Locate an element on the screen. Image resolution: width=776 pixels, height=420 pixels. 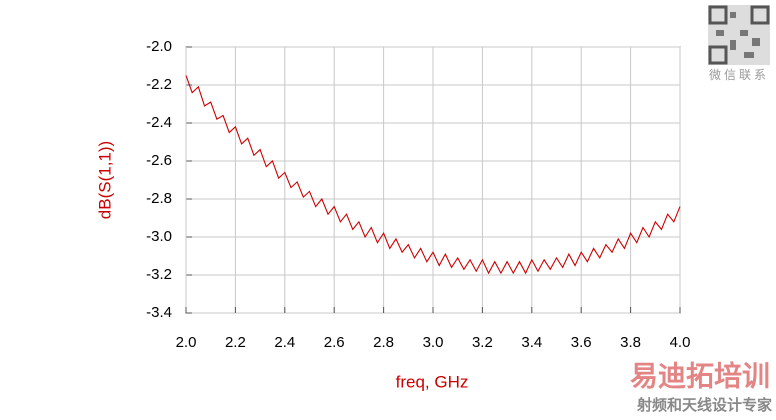
x-tick-label: 2.2 is located at coordinates (235, 342).